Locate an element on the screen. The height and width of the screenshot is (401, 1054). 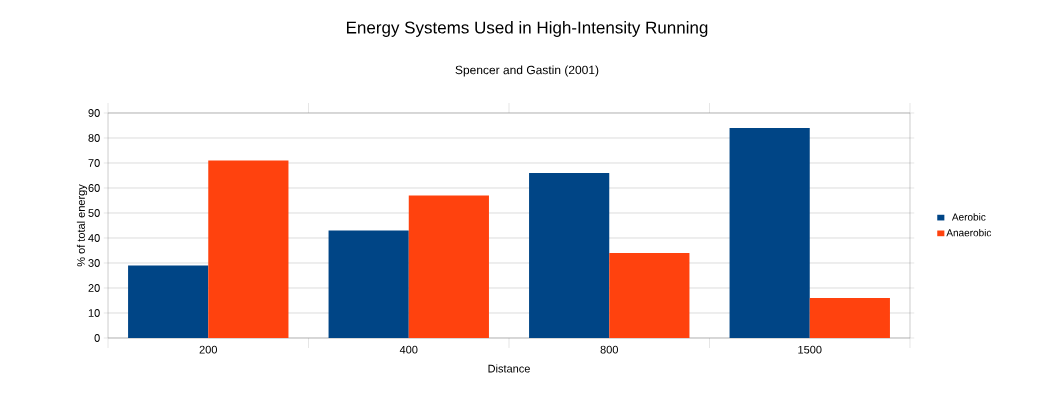
y-tick-label: 30 is located at coordinates (94, 263).